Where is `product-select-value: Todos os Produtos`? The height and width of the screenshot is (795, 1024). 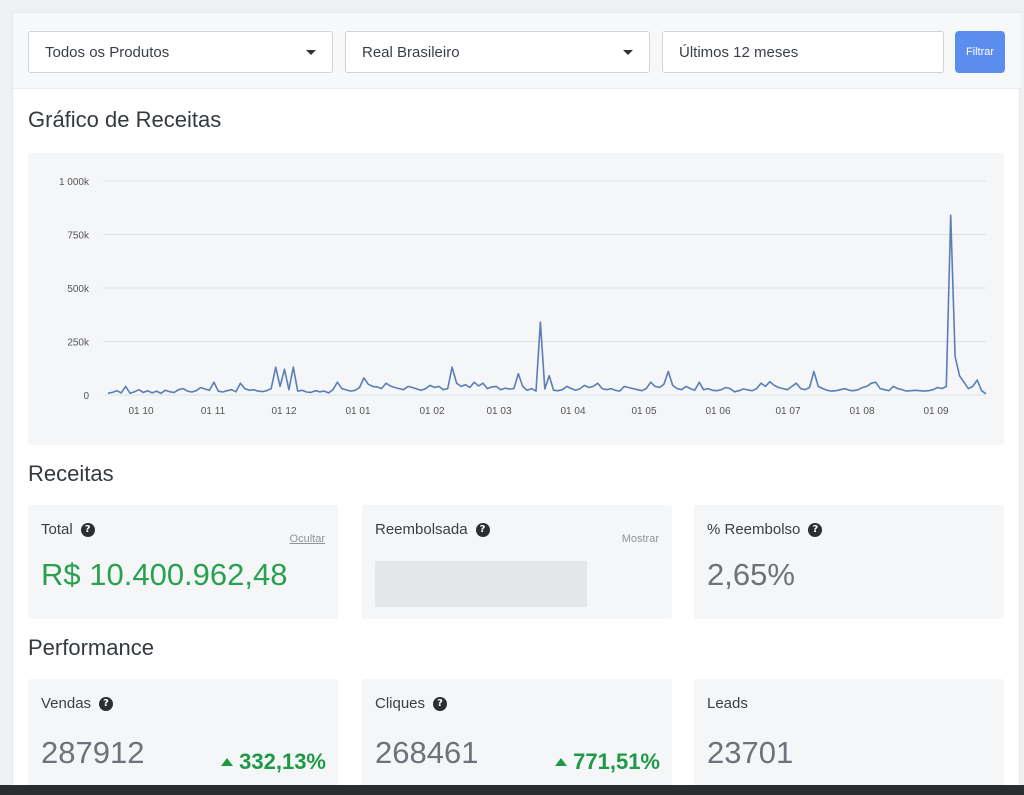 product-select-value: Todos os Produtos is located at coordinates (107, 52).